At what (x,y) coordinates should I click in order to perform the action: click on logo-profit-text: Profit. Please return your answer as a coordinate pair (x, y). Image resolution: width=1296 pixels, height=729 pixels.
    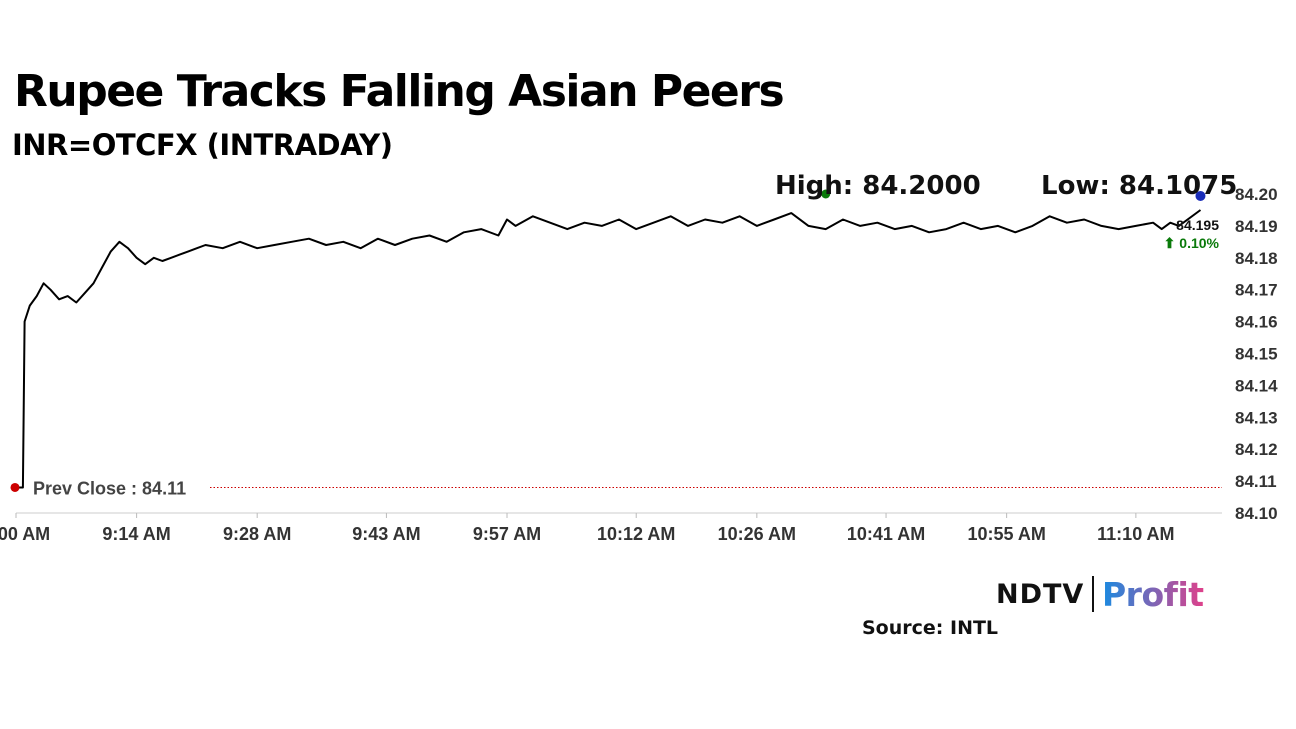
    Looking at the image, I should click on (1153, 594).